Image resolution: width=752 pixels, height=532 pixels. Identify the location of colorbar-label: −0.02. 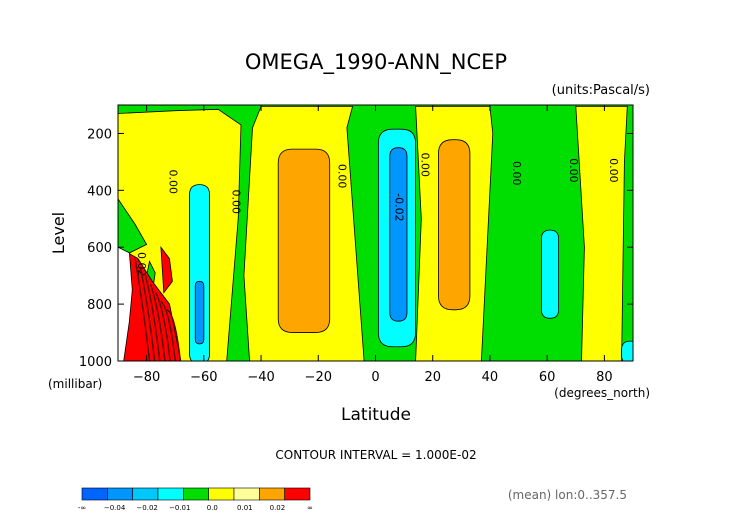
(146, 508).